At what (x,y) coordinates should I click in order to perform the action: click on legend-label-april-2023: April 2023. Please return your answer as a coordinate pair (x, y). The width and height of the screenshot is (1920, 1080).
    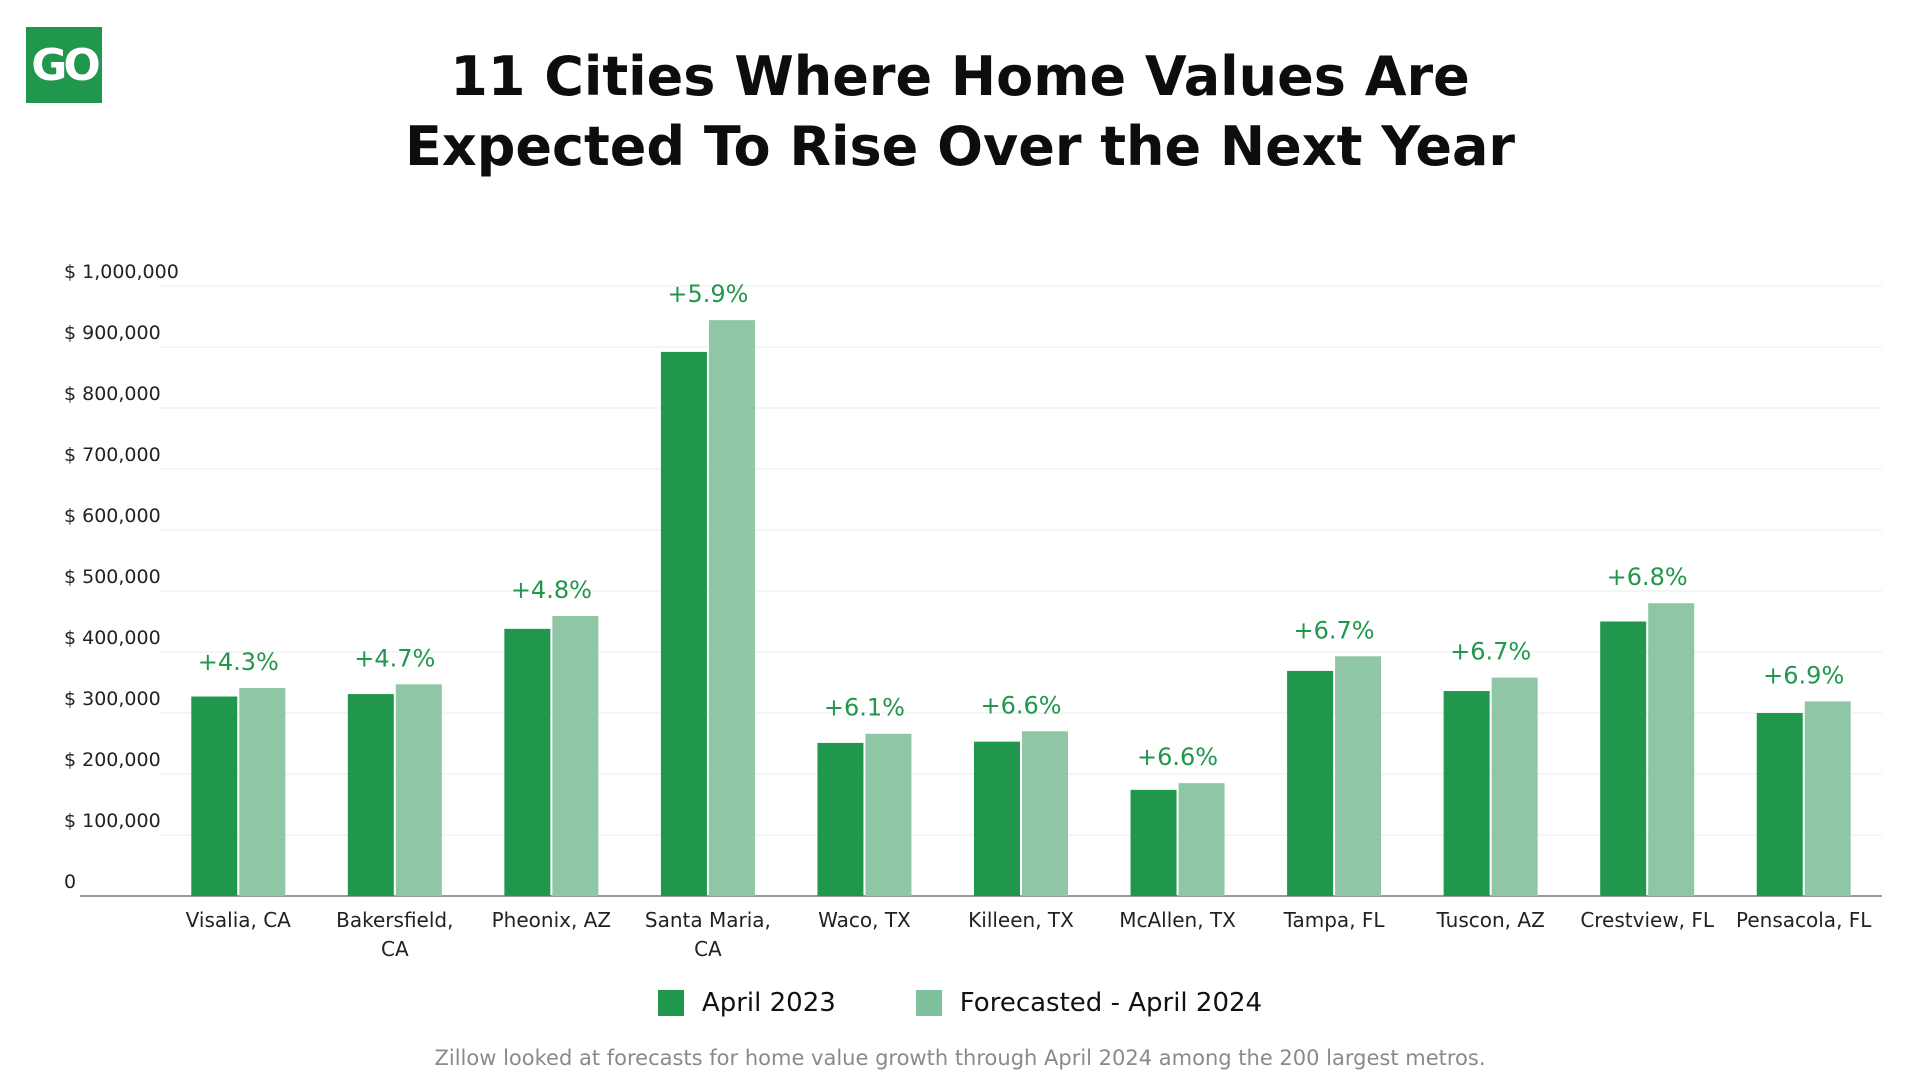
    Looking at the image, I should click on (768, 1003).